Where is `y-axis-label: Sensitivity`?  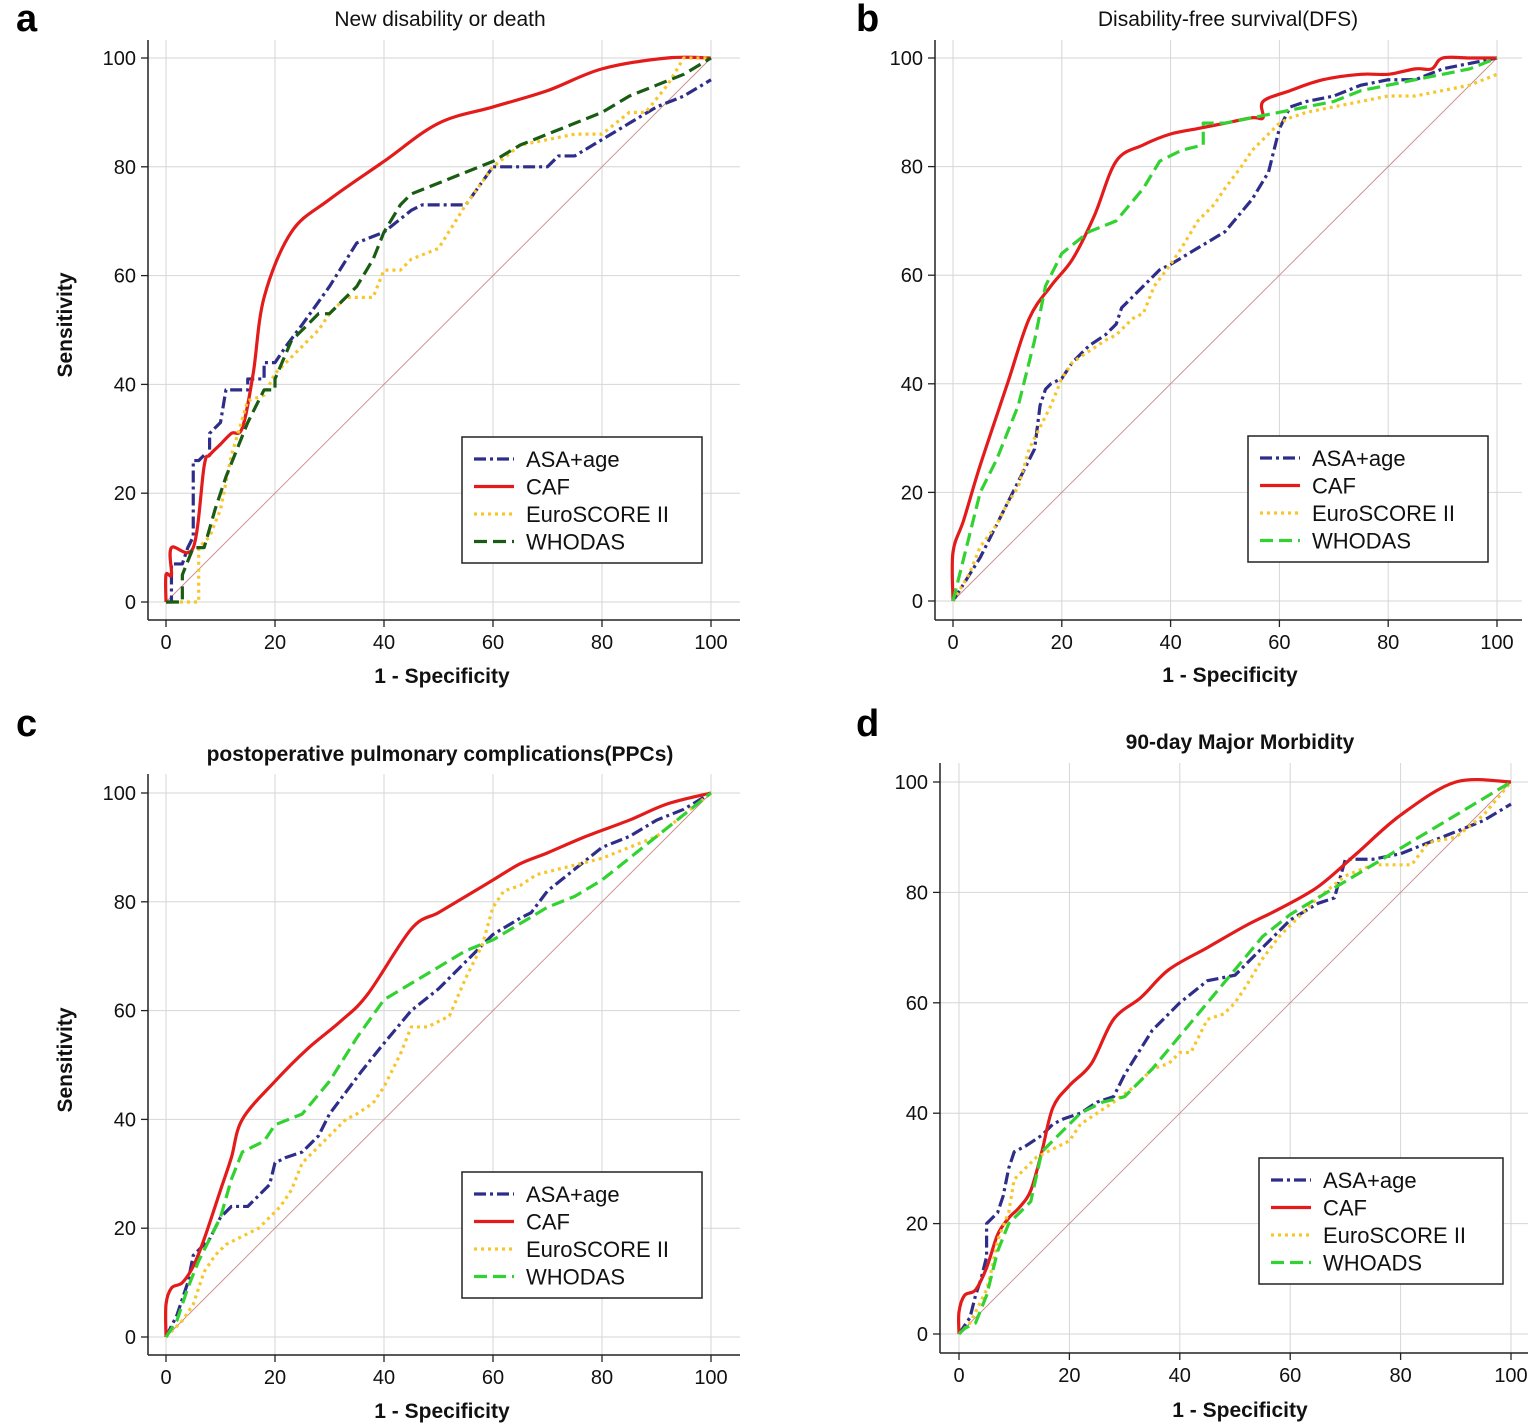
y-axis-label: Sensitivity is located at coordinates (65, 1059).